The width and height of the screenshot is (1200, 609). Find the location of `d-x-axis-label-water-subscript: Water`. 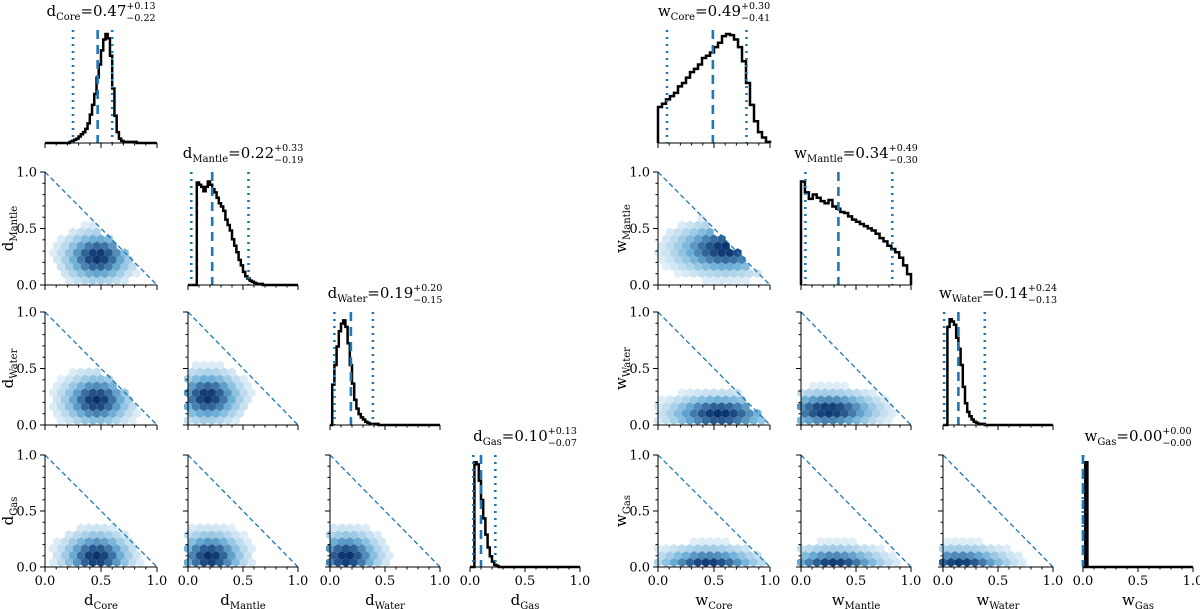

d-x-axis-label-water-subscript: Water is located at coordinates (390, 605).